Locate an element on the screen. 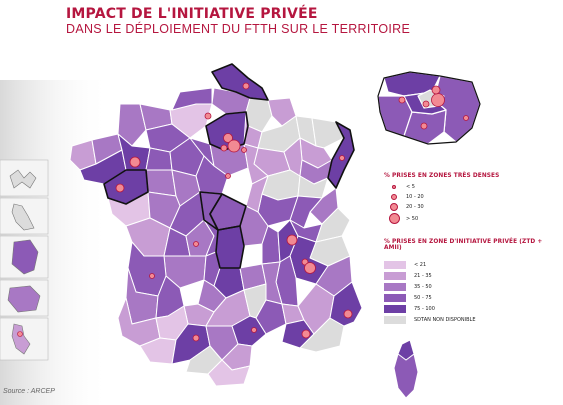  outline-idf is located at coordinates (227, 131).